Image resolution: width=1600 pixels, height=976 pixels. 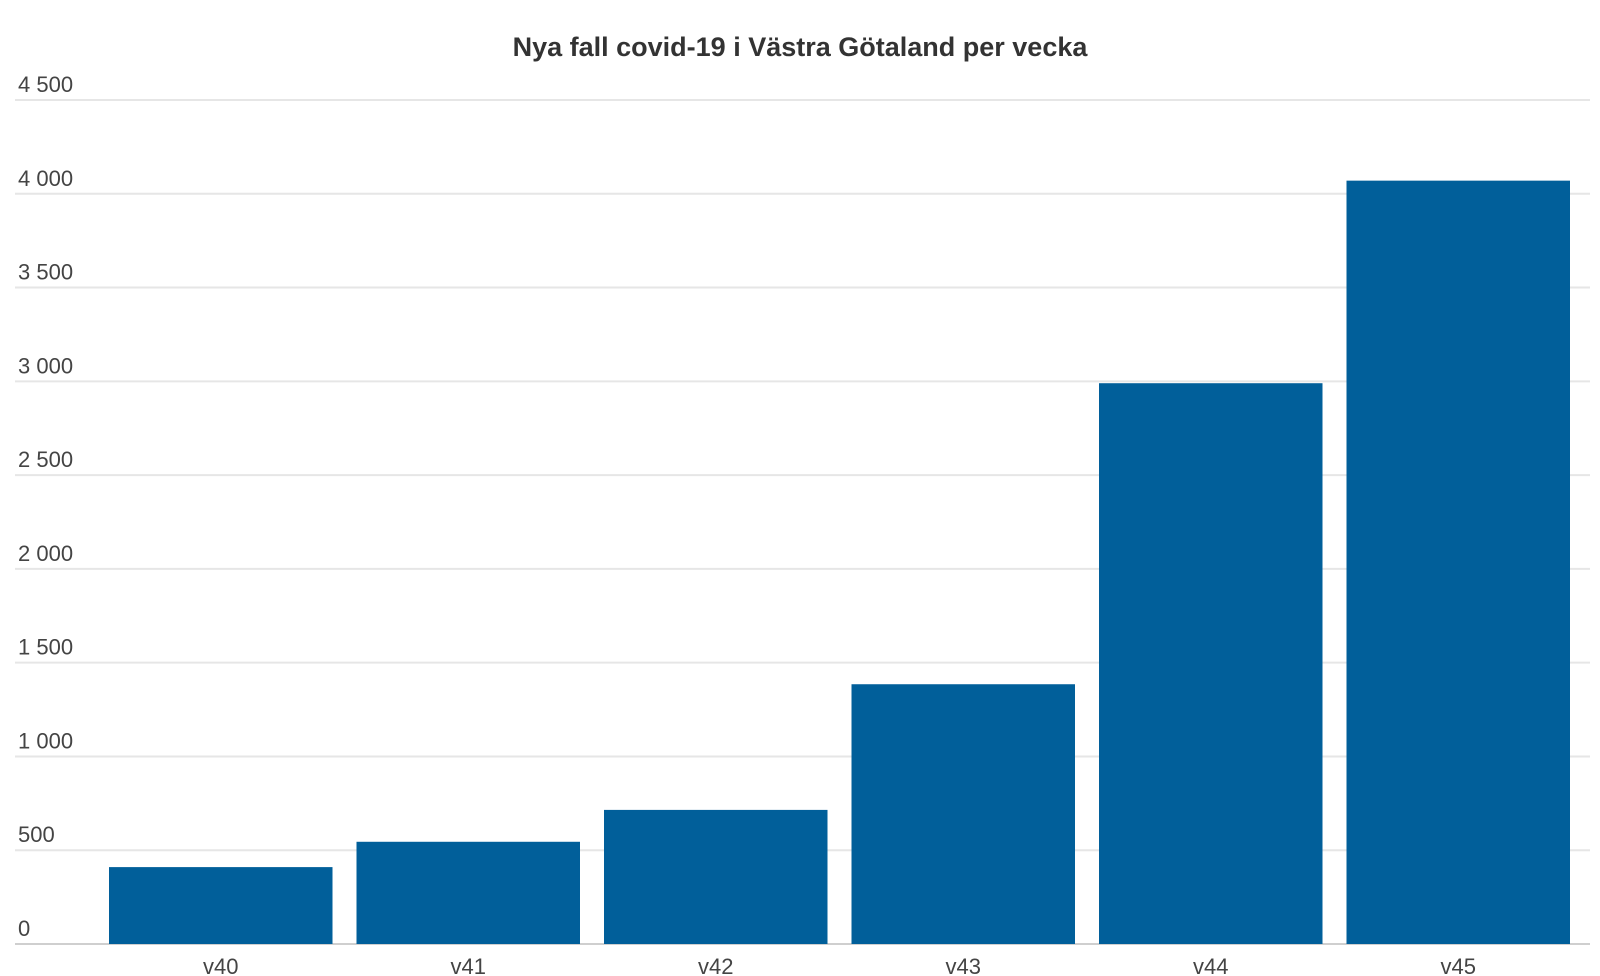 What do you see at coordinates (468, 892) in the screenshot?
I see `bar-v41` at bounding box center [468, 892].